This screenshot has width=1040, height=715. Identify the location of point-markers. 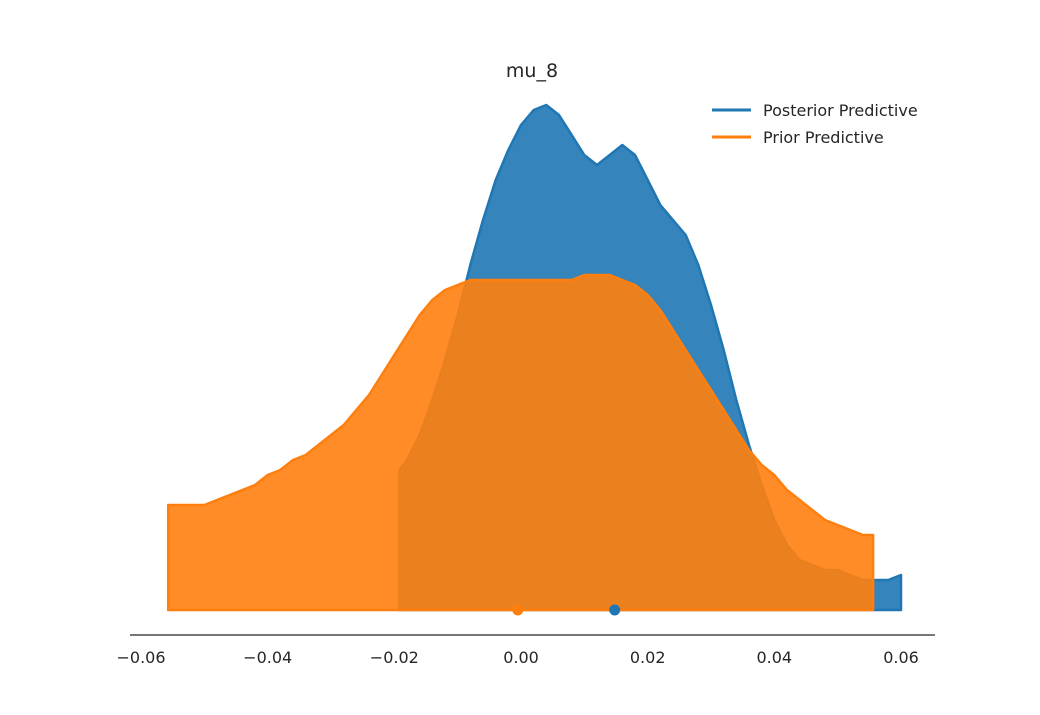
(566, 610).